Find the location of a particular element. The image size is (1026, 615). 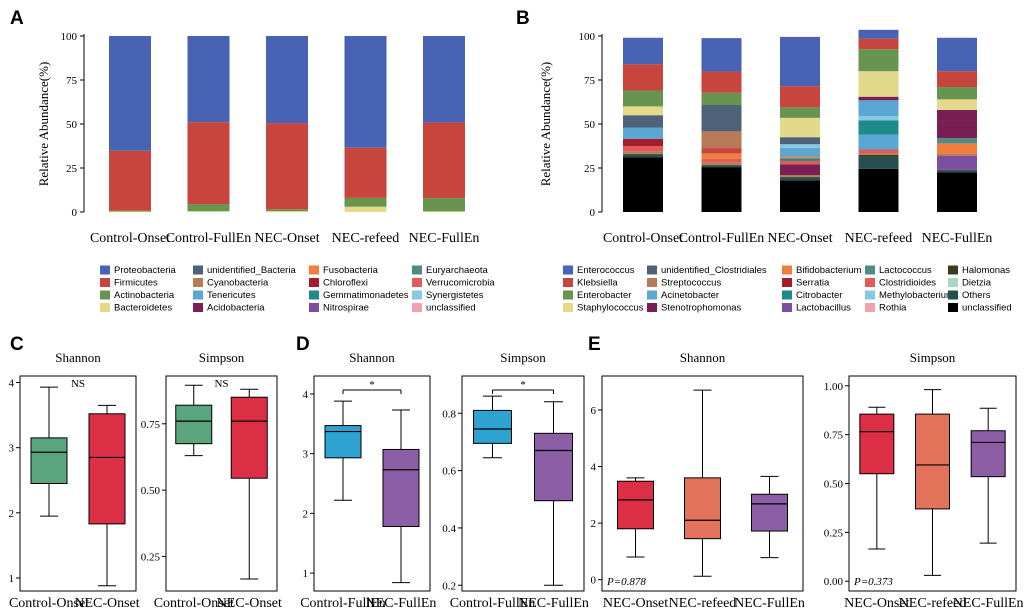

a-legend-swatch-proteobacteria is located at coordinates (105, 270).